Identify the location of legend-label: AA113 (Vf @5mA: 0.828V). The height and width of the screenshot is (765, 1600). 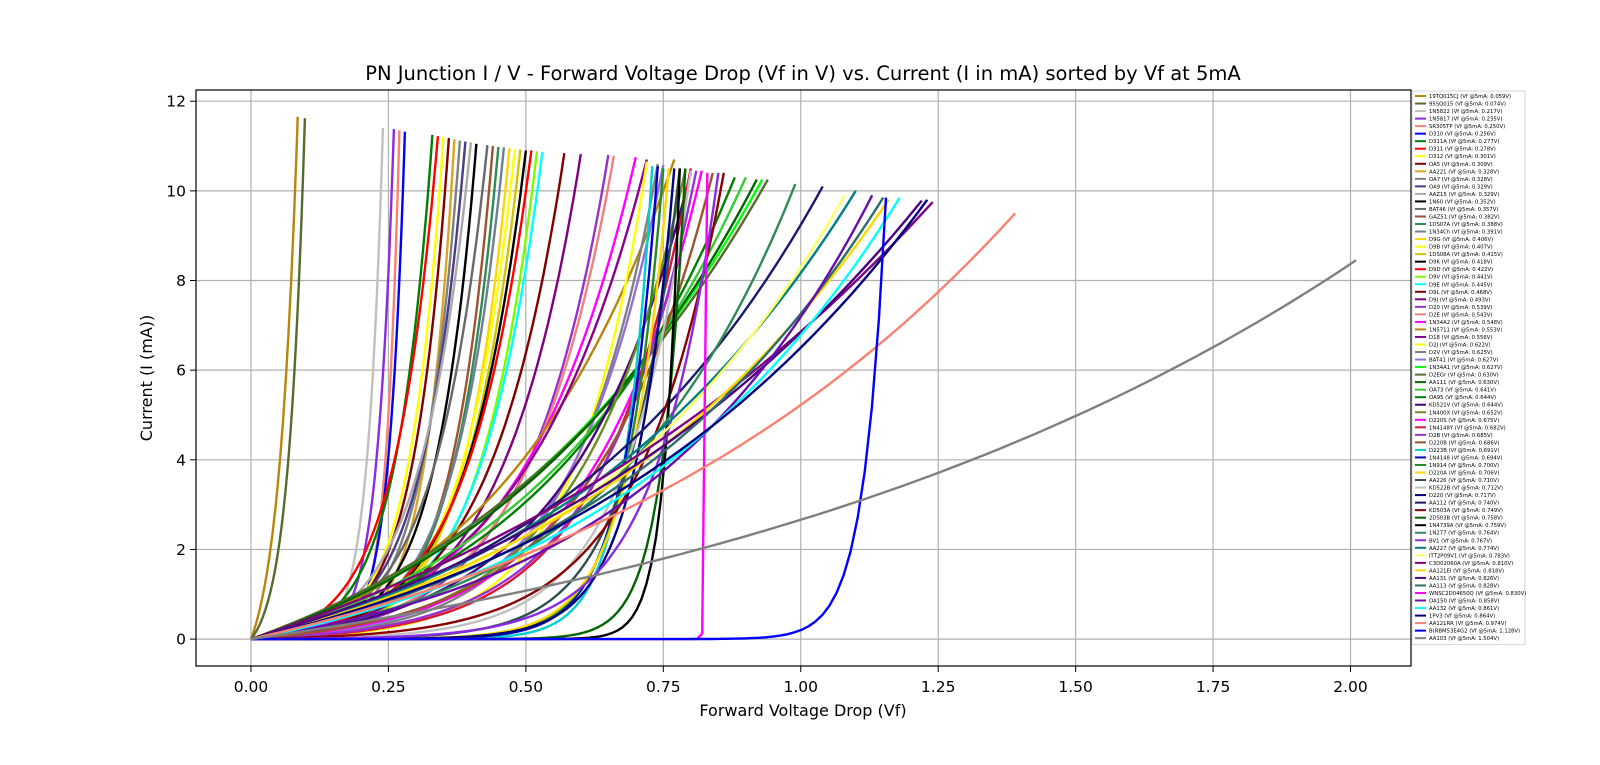
(1464, 586).